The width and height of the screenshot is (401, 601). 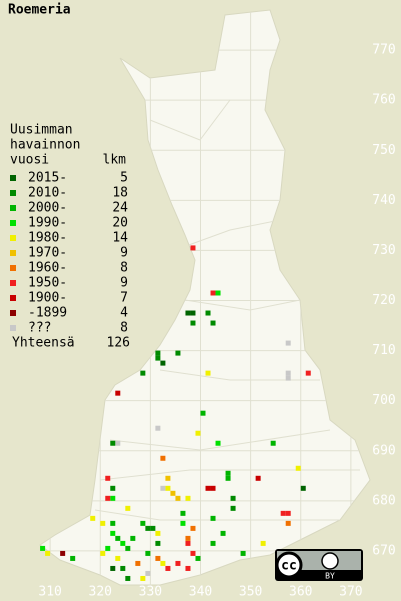 What do you see at coordinates (47, 283) in the screenshot?
I see `legend-label: 1950-` at bounding box center [47, 283].